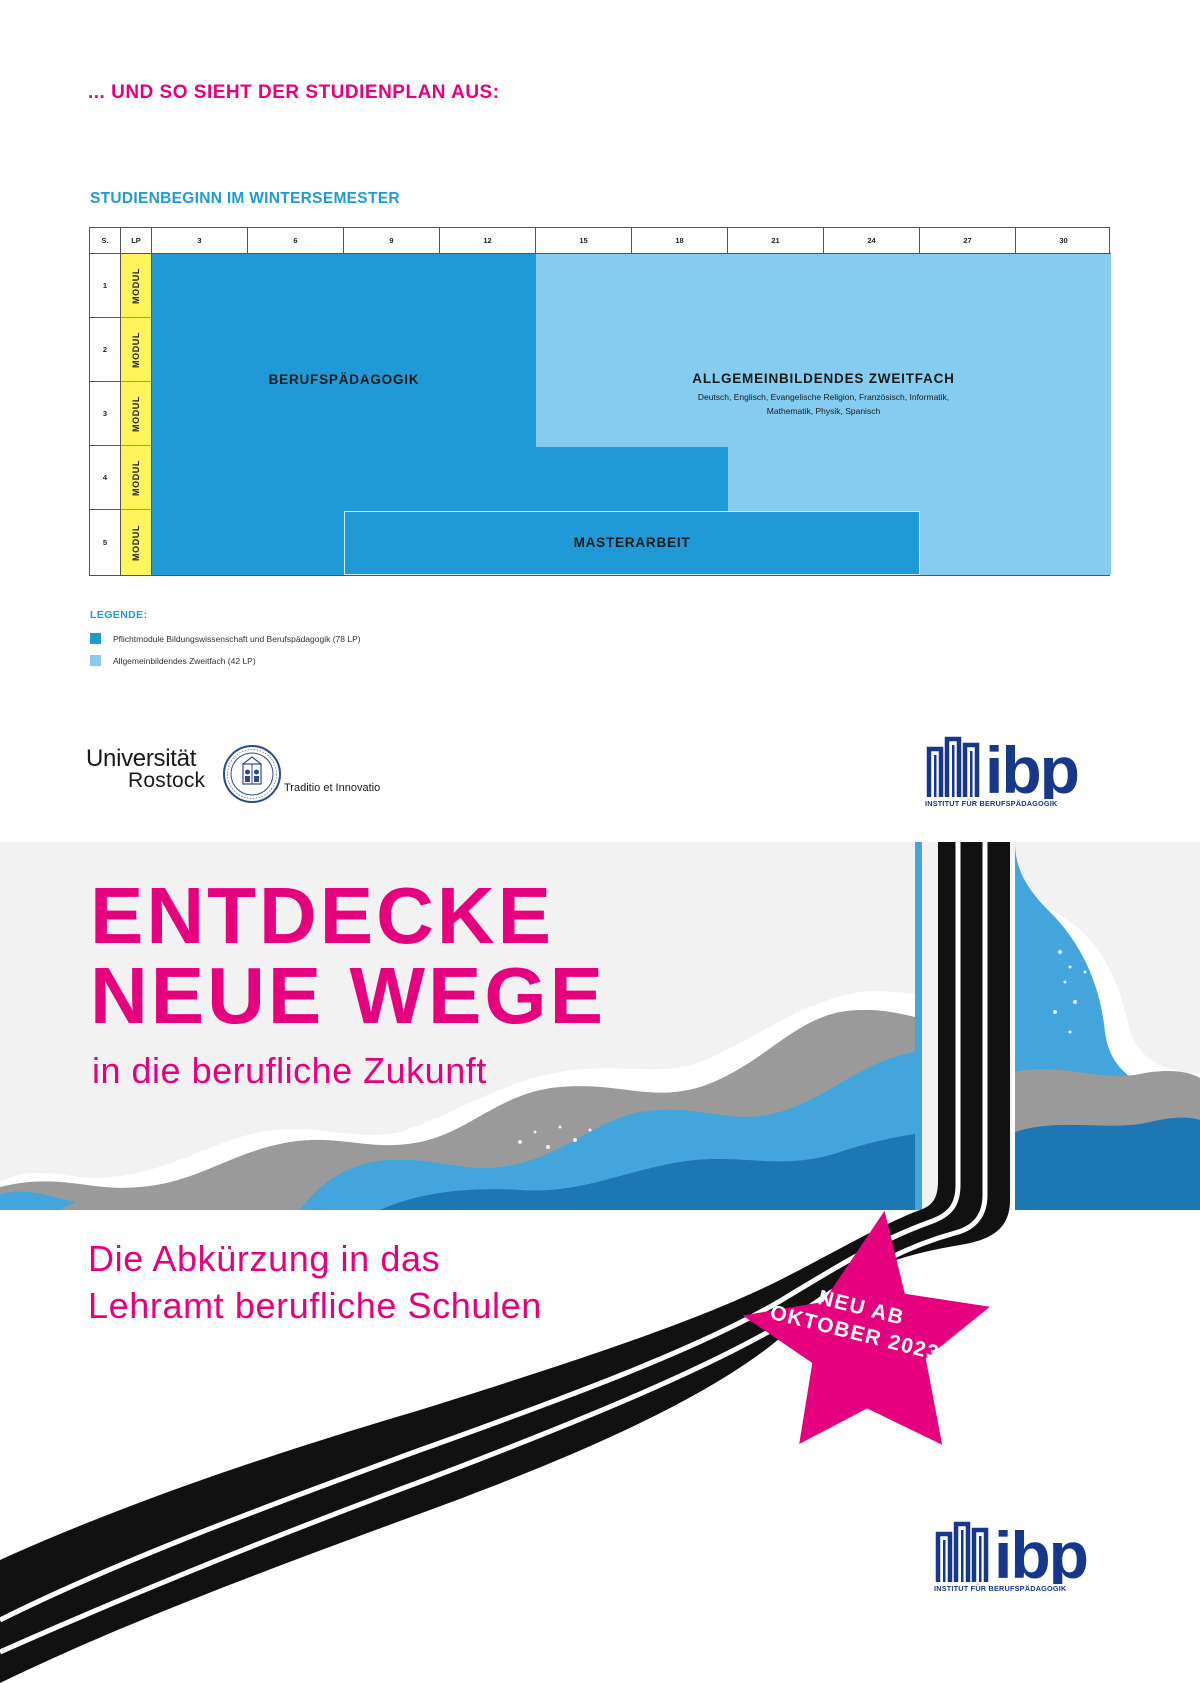  I want to click on legend-item: Allgemeinbildendes Zweitfach (42 LP), so click(173, 660).